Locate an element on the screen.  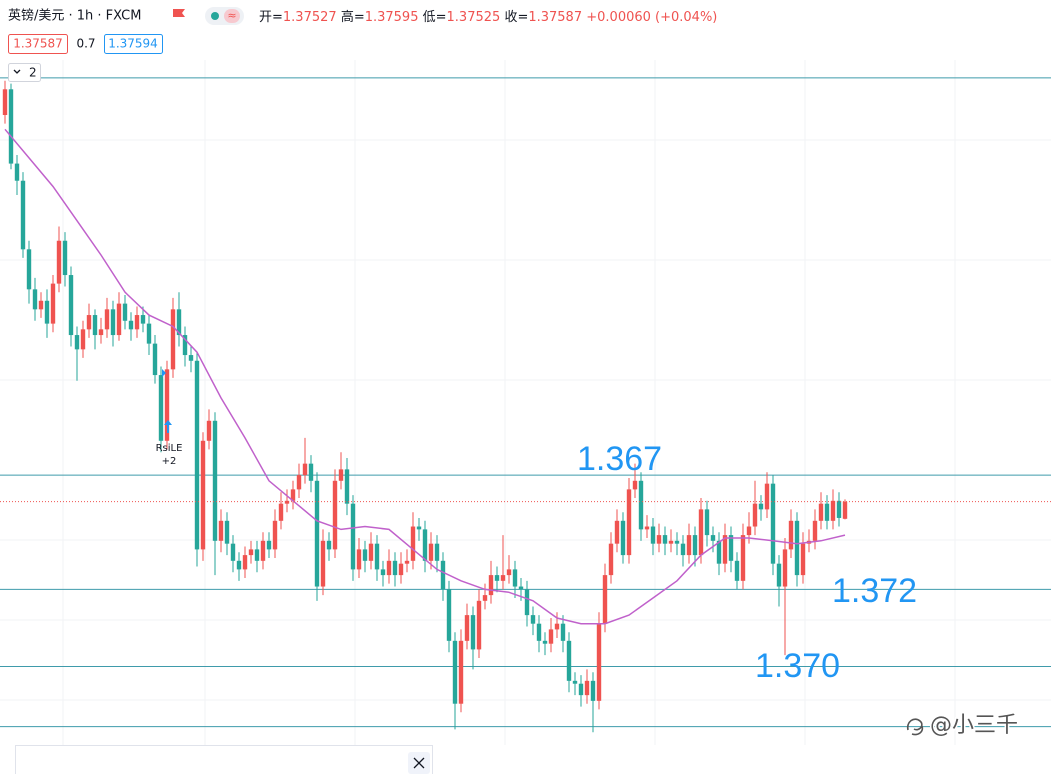
watermark-icon is located at coordinates (915, 727).